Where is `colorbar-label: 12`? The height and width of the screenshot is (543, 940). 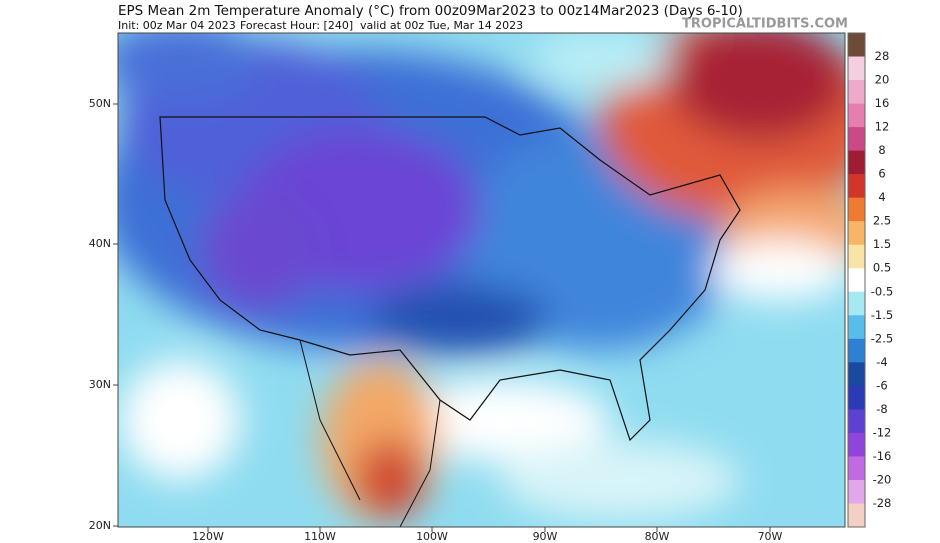 colorbar-label: 12 is located at coordinates (882, 127).